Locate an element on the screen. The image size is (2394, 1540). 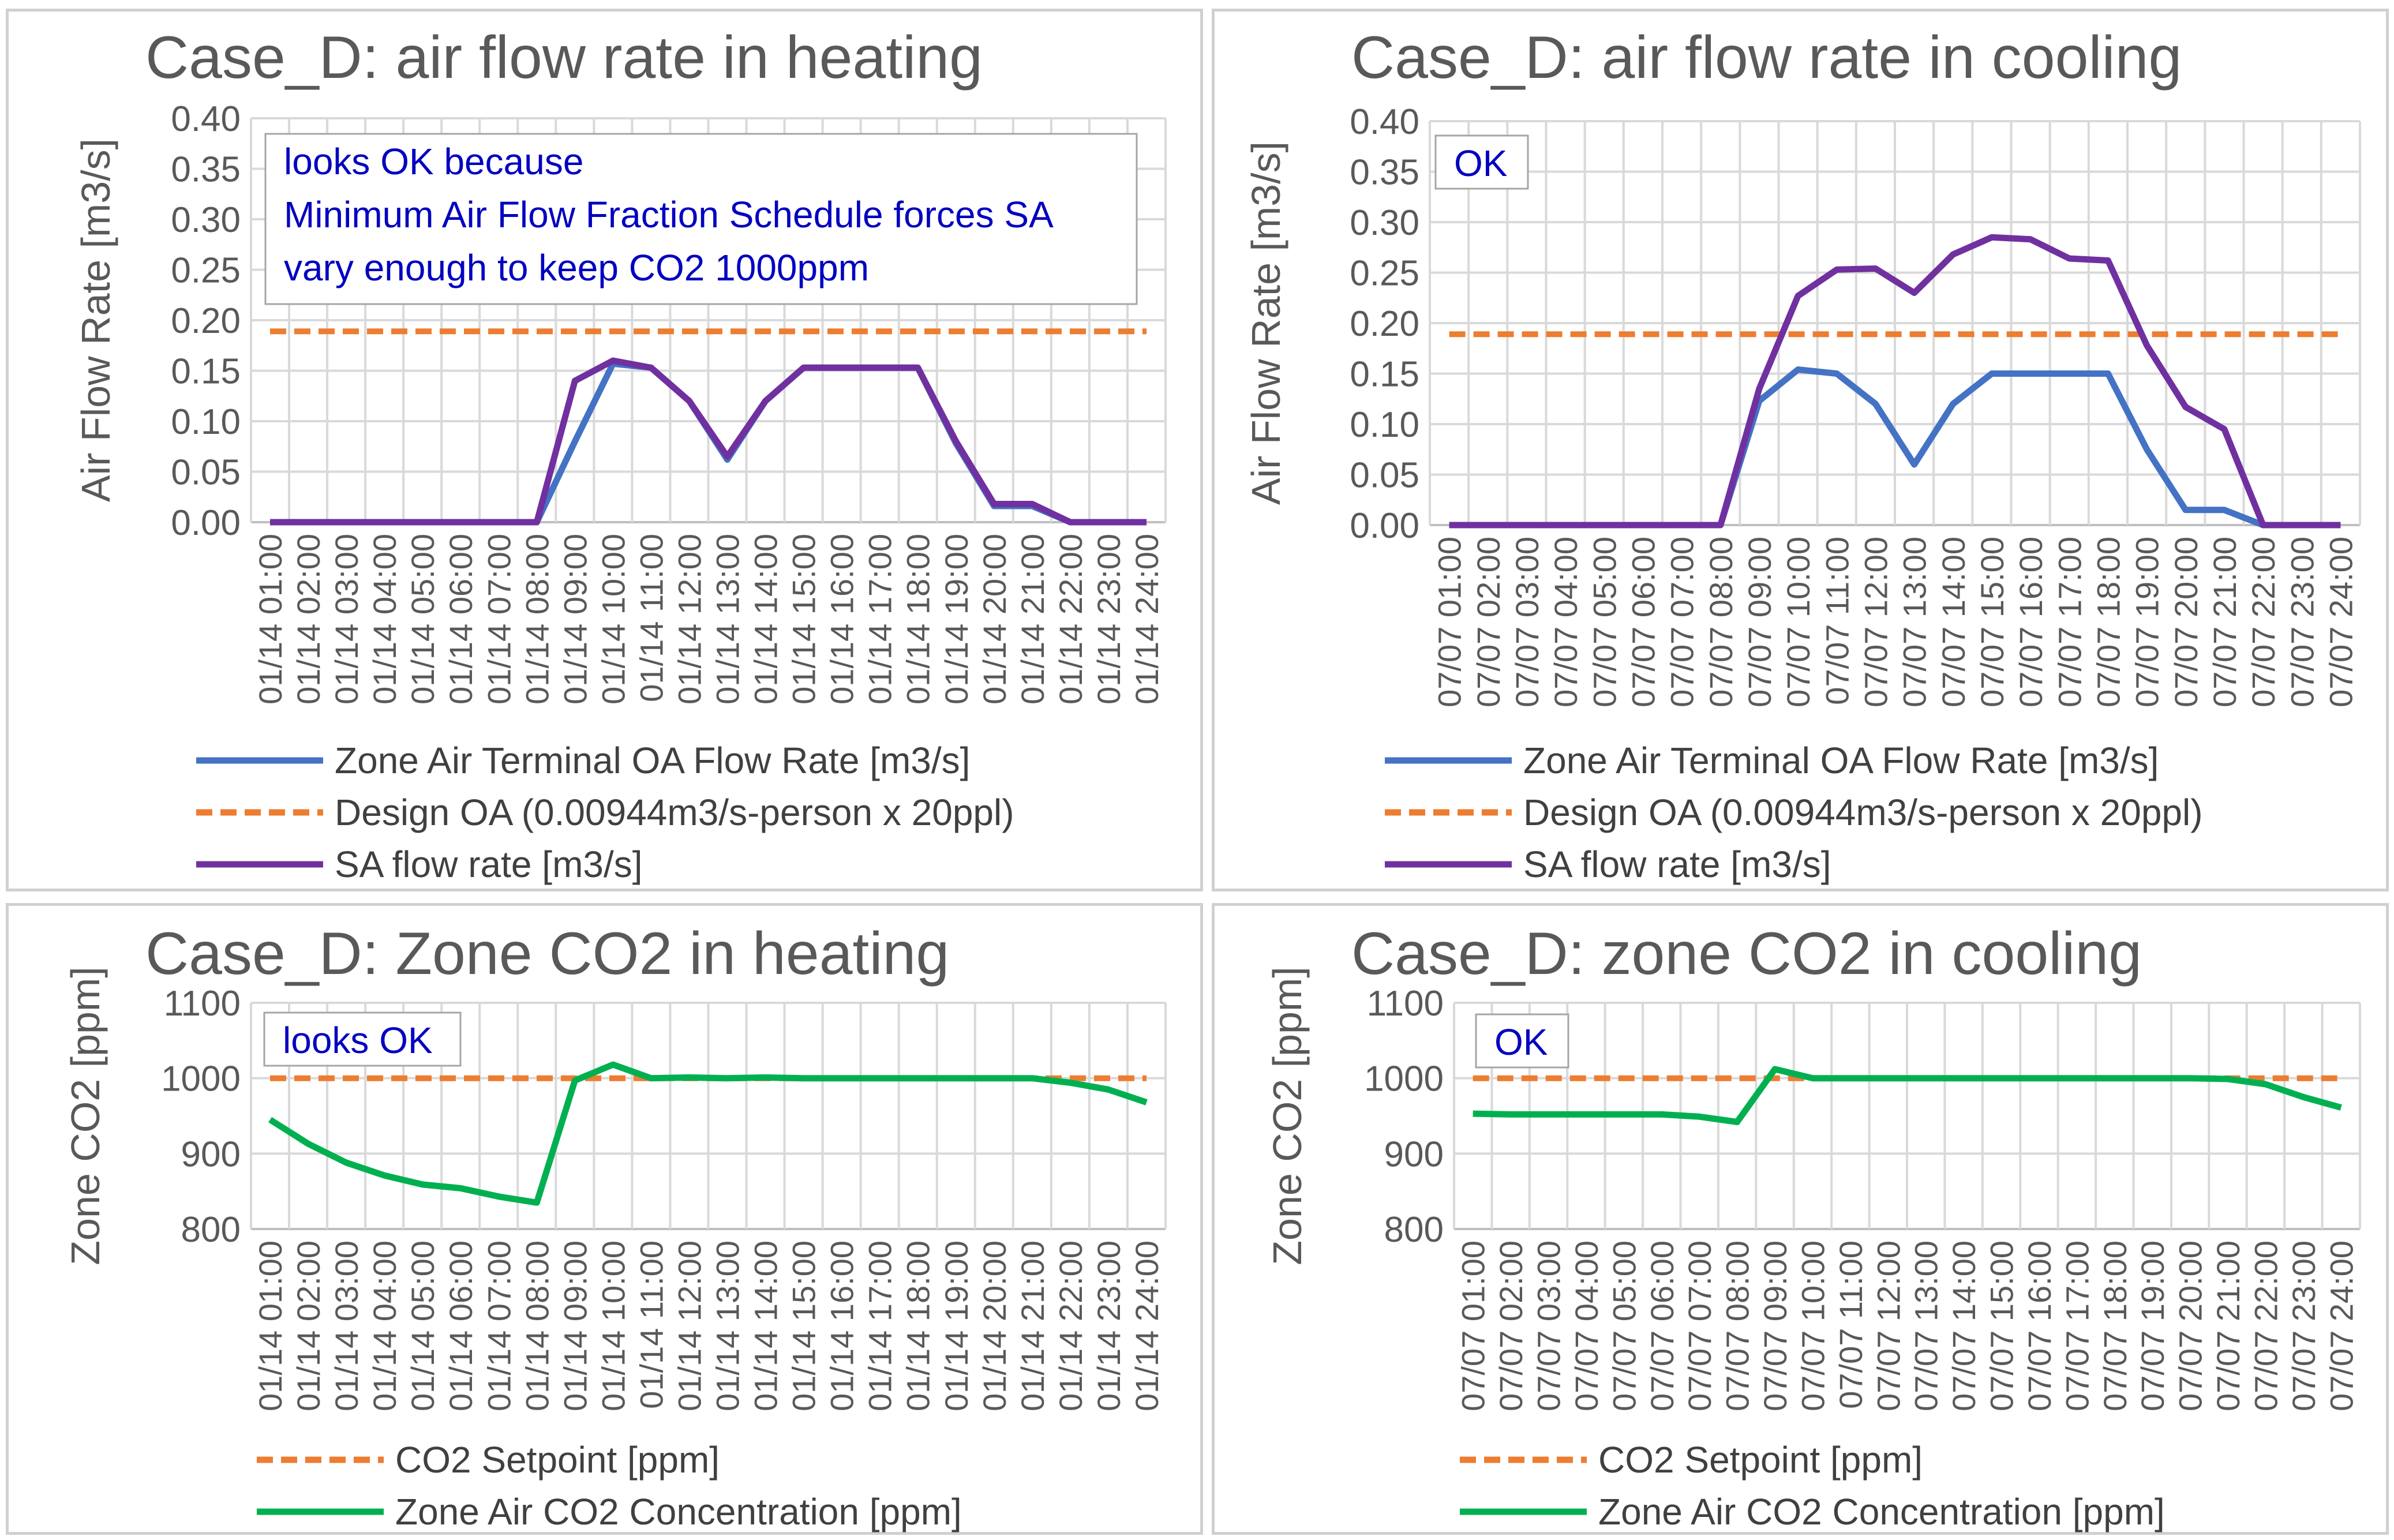
legend-label: Zone Air CO2 Concentration [ppm] is located at coordinates (678, 1512).